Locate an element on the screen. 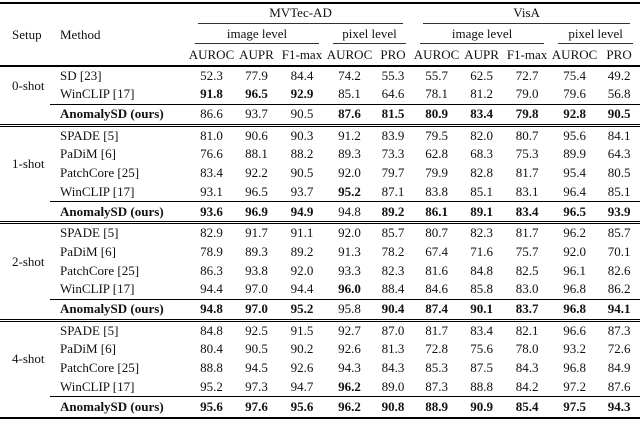  metric-value-cell: 84.2 is located at coordinates (527, 386).